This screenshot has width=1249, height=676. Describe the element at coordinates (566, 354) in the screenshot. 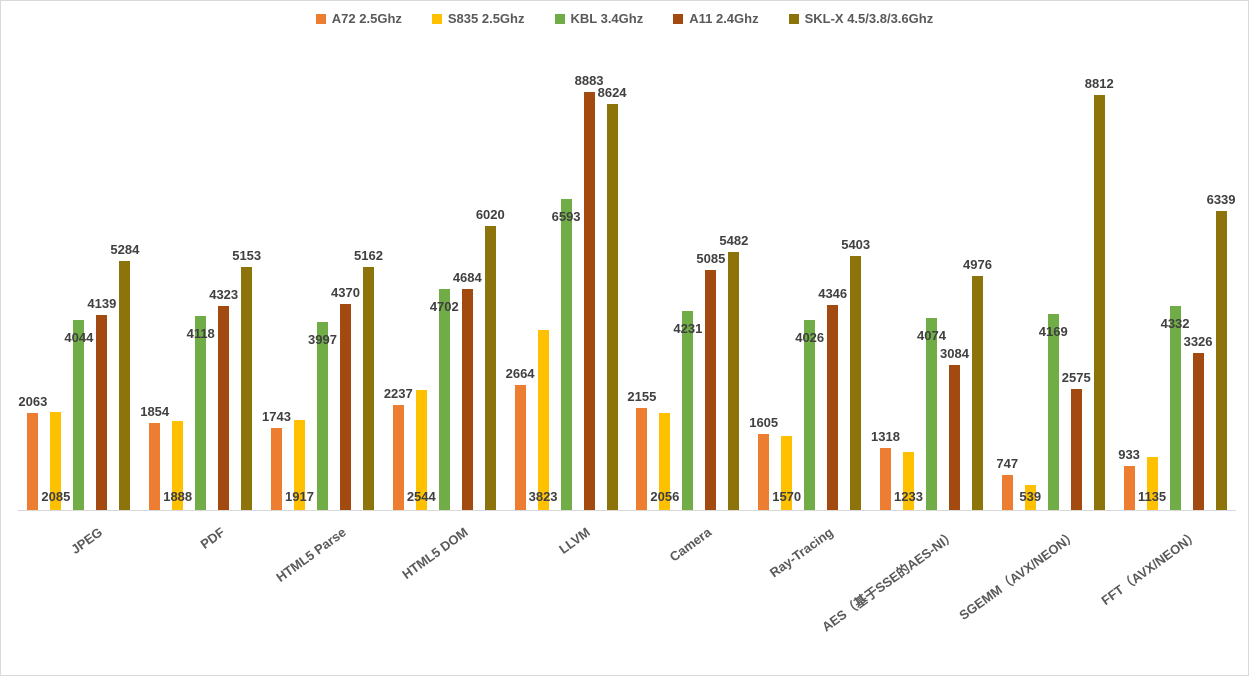

I see `bar: 6593` at that location.